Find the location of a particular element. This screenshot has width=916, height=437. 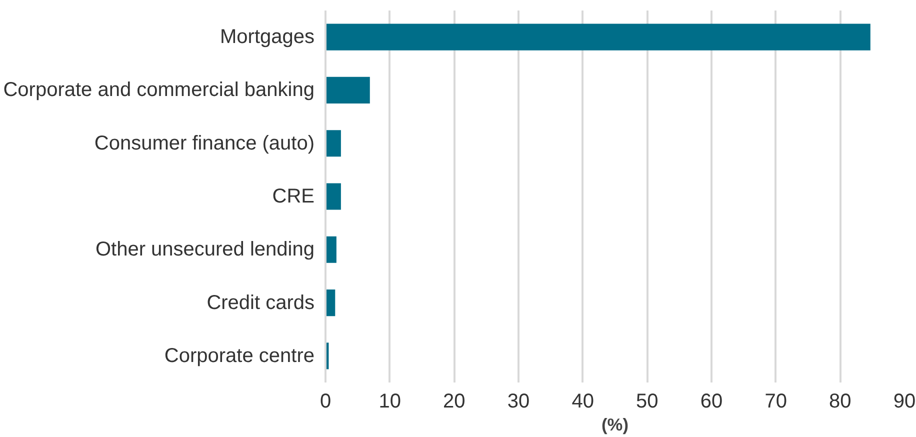

x-tick-label: 60 is located at coordinates (711, 401).